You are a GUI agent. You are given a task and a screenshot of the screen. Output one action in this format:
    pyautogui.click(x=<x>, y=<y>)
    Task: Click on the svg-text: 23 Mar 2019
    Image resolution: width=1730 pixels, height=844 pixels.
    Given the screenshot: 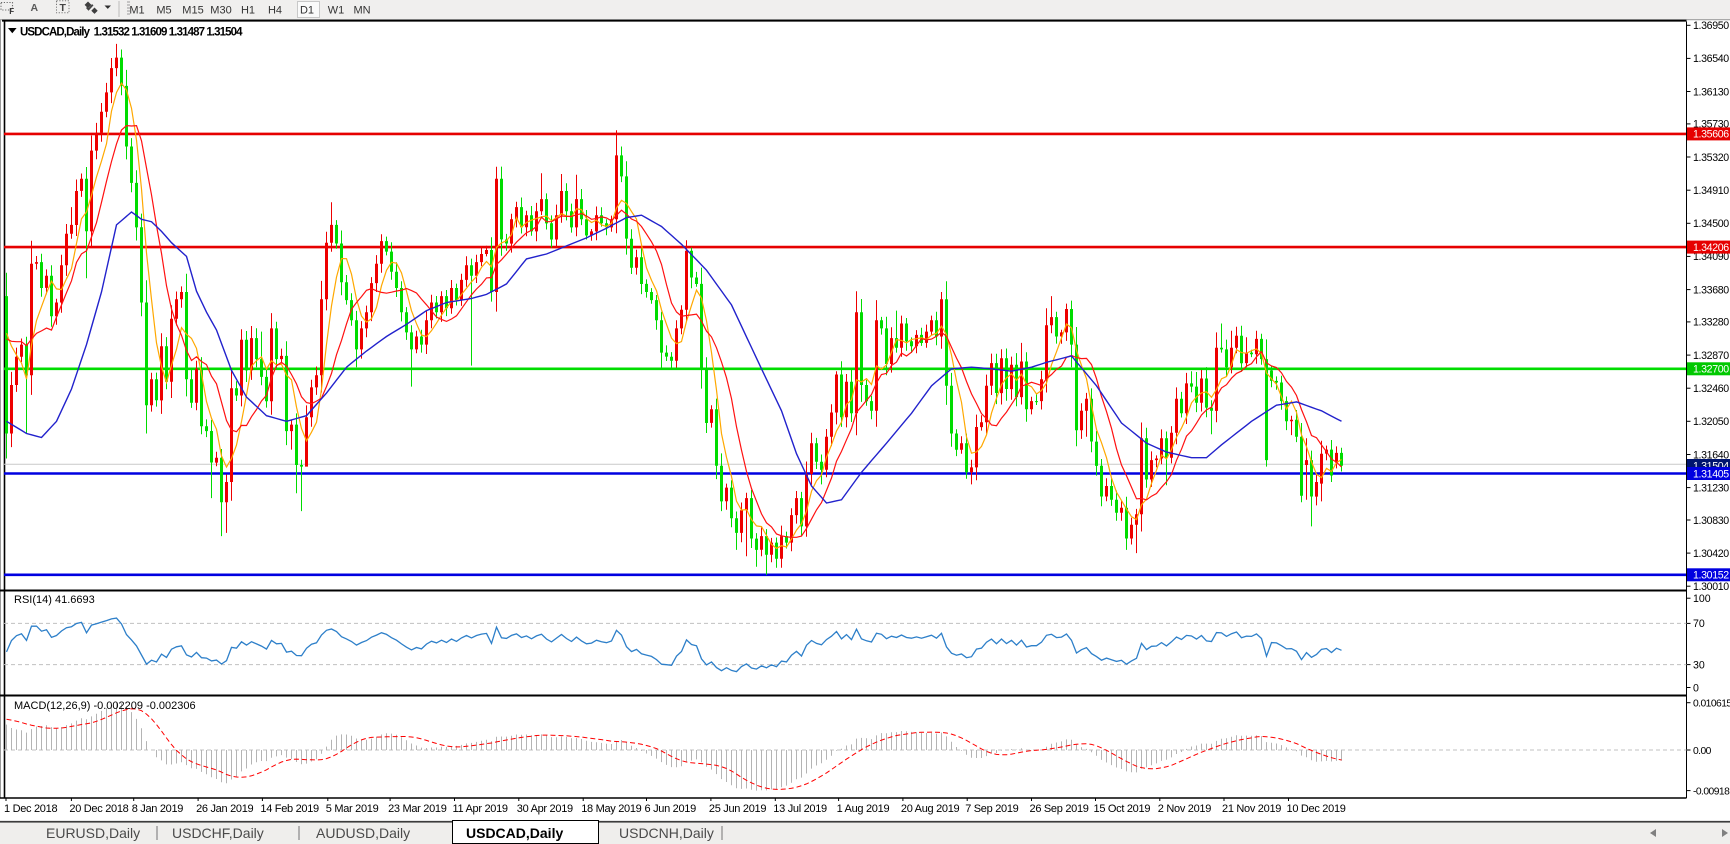 What is the action you would take?
    pyautogui.click(x=417, y=809)
    